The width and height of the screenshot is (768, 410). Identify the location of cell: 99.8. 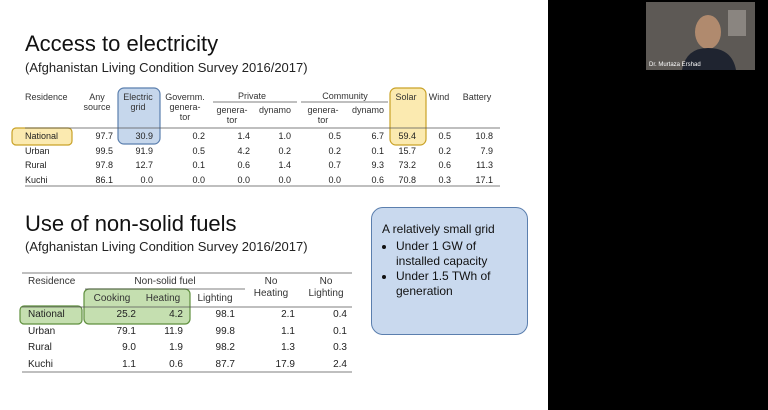
(225, 331).